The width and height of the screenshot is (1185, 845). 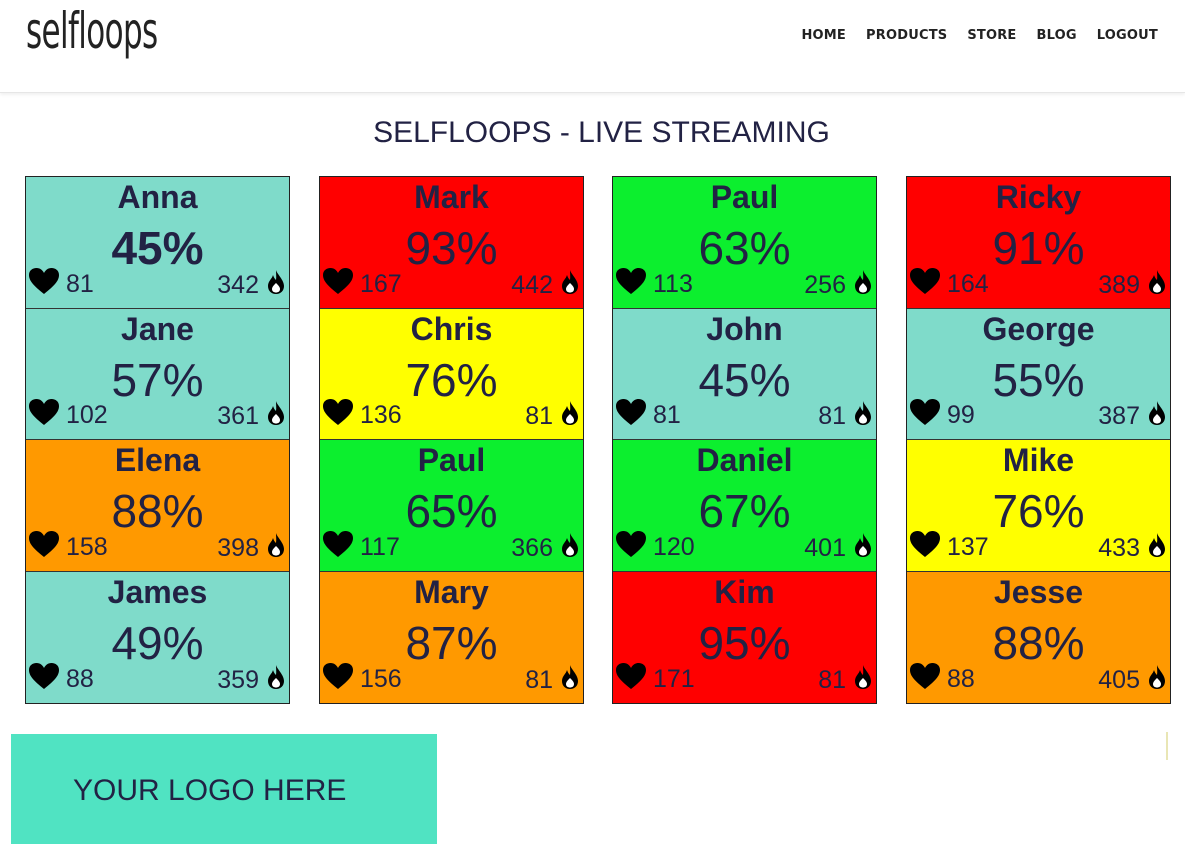 I want to click on heart-rate: 156, so click(x=362, y=679).